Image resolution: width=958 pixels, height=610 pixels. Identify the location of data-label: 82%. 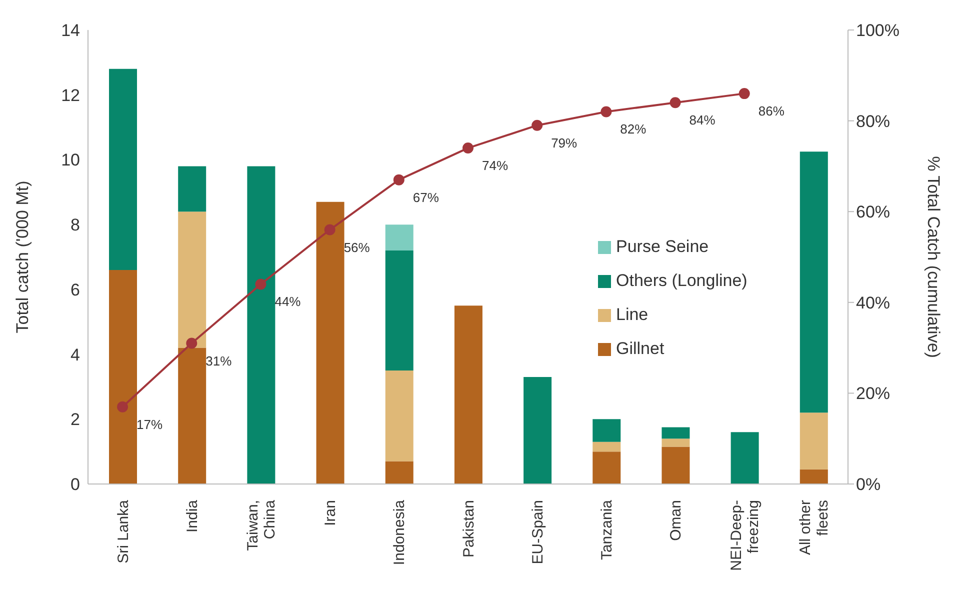
(633, 129).